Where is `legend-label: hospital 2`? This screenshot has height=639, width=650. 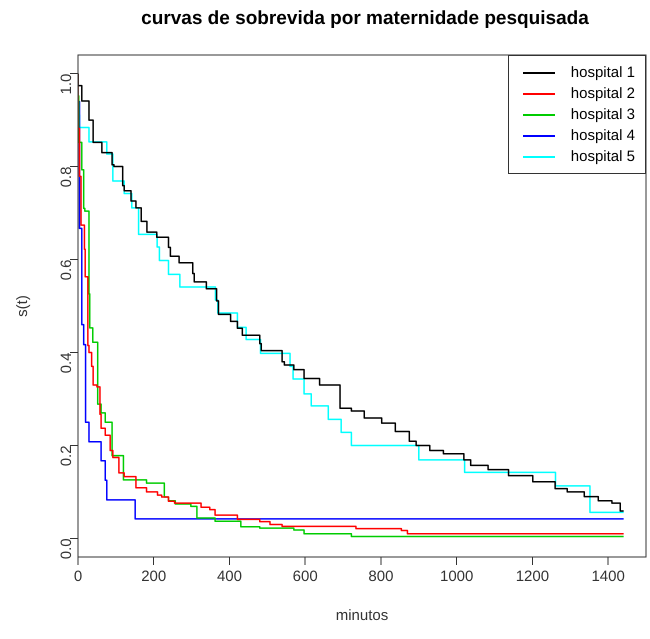 legend-label: hospital 2 is located at coordinates (602, 94).